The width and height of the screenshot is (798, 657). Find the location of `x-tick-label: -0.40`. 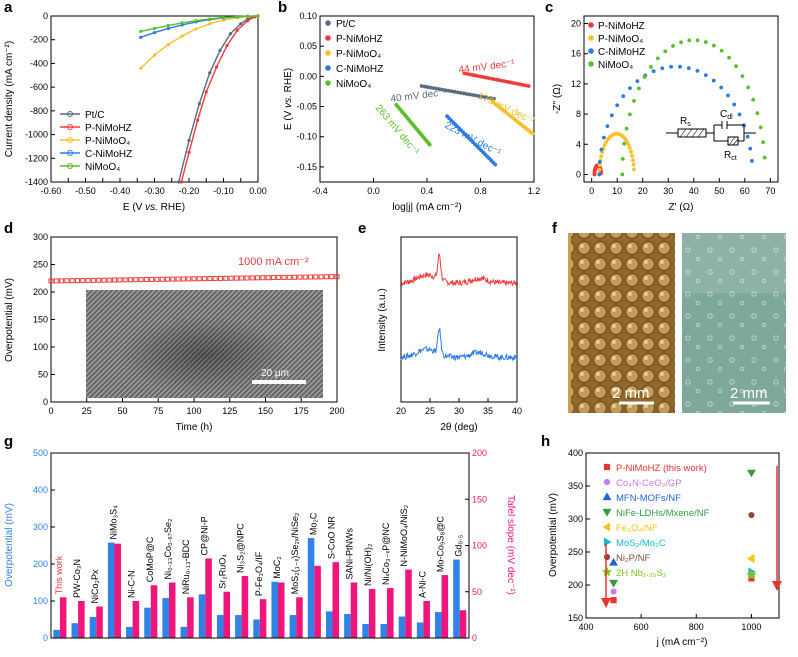

x-tick-label: -0.40 is located at coordinates (120, 191).